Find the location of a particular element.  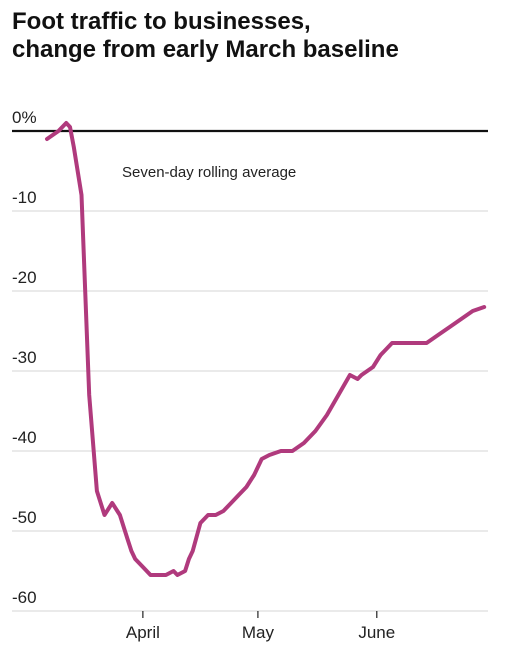

chart-title-line-2: change from early March baseline is located at coordinates (205, 49).